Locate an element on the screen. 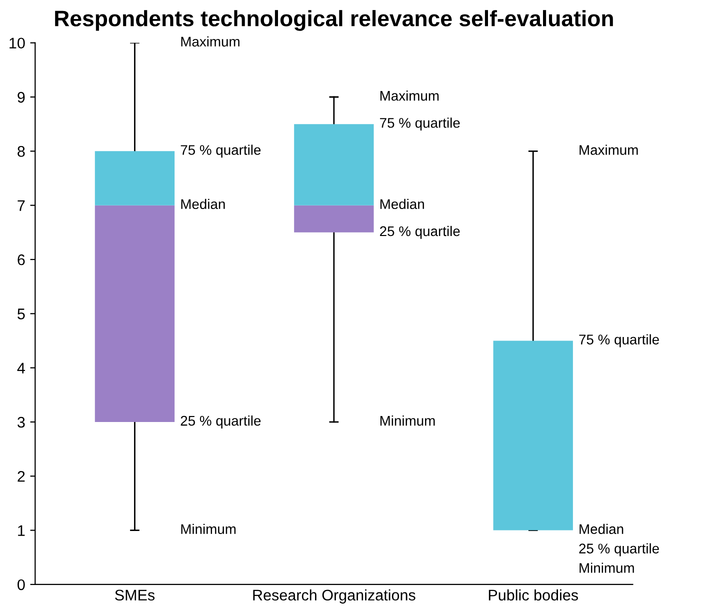 The image size is (703, 612). y-tick-label: 8 is located at coordinates (21, 151).